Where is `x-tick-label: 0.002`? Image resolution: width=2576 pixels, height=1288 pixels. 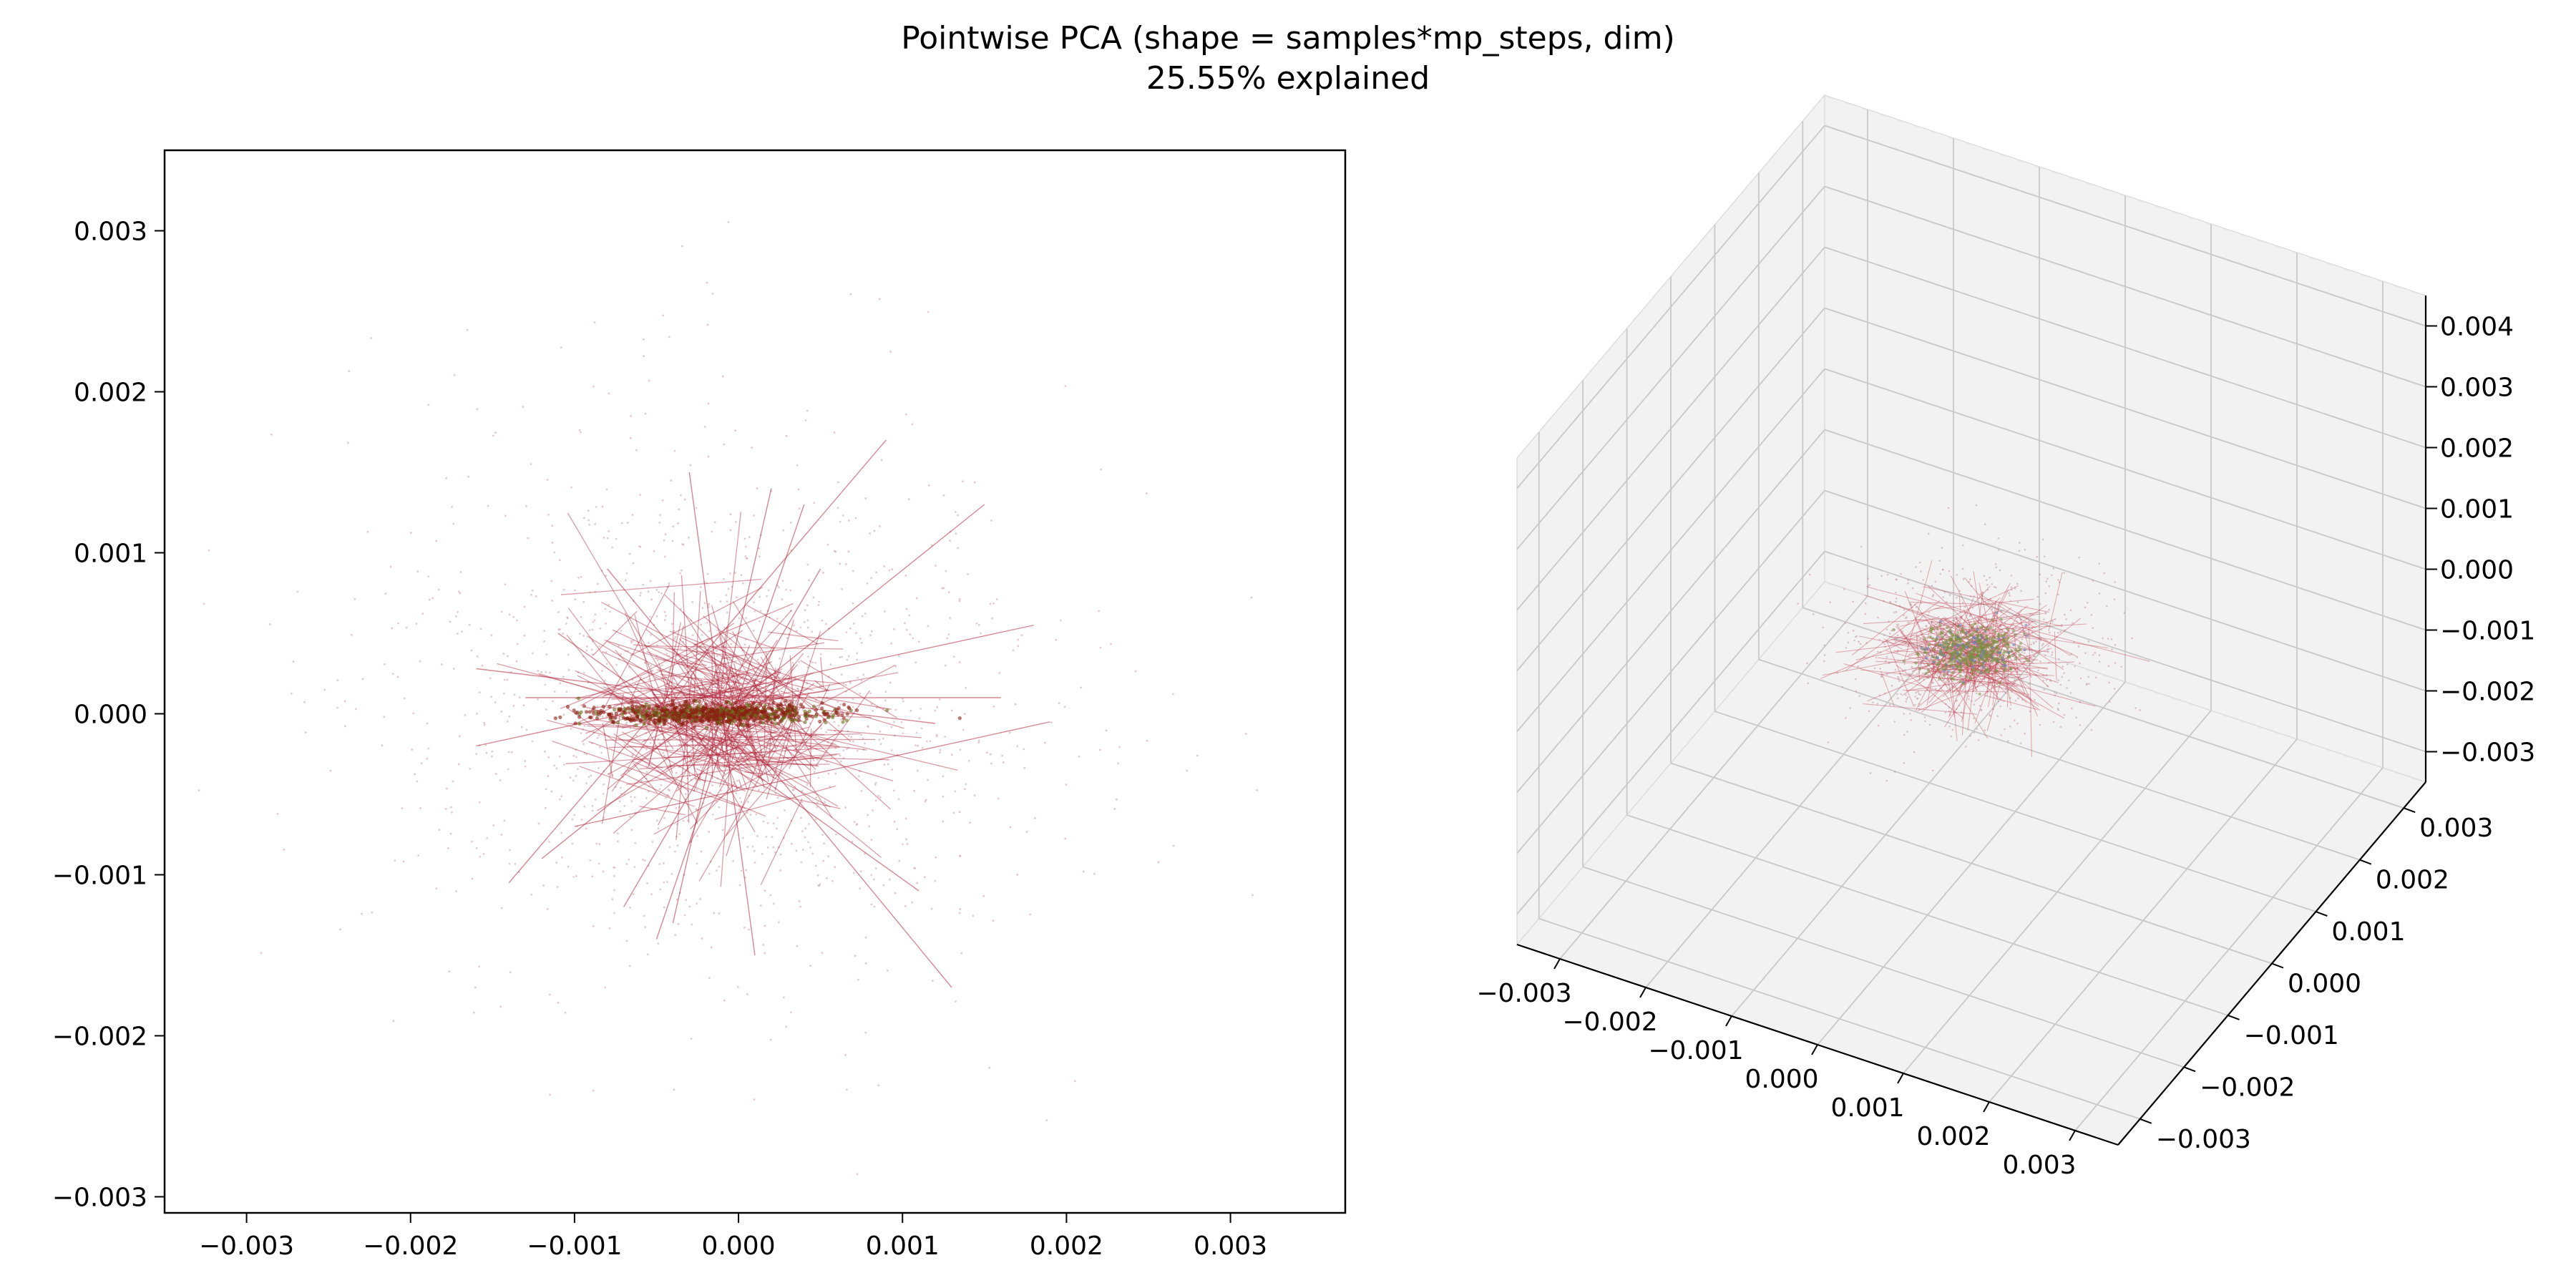 x-tick-label: 0.002 is located at coordinates (1953, 1136).